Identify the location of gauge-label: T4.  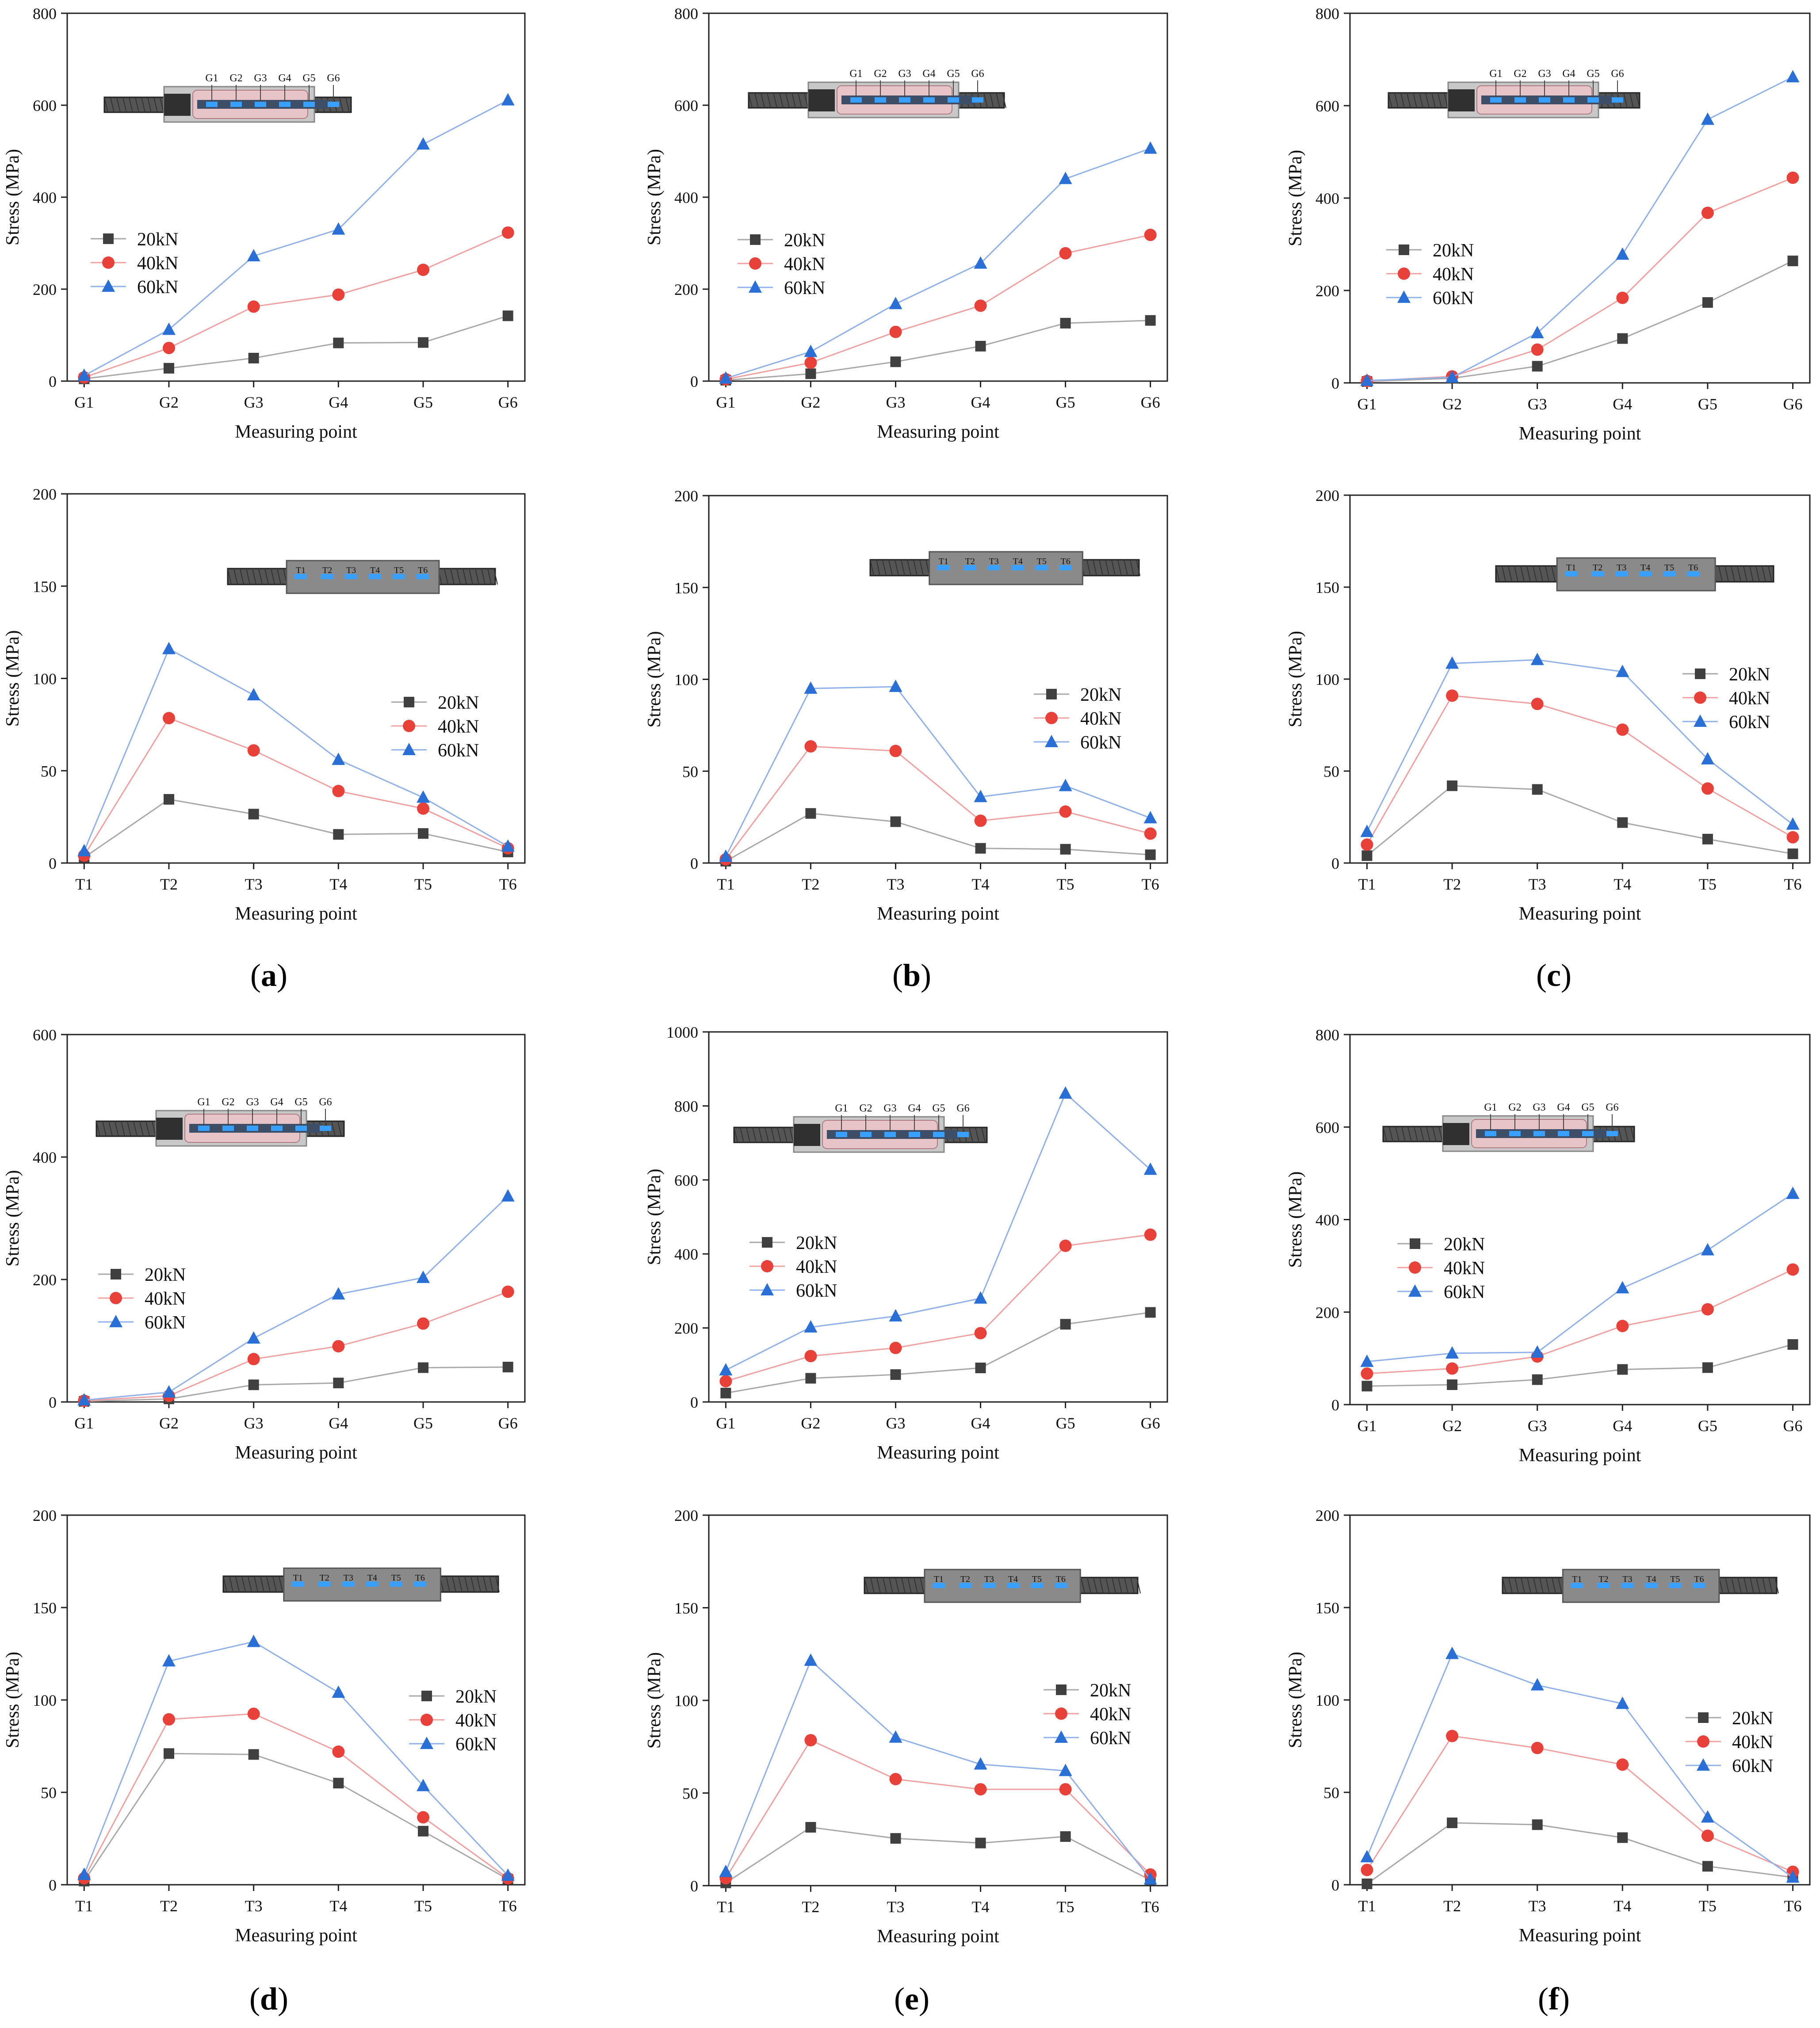
(1645, 568).